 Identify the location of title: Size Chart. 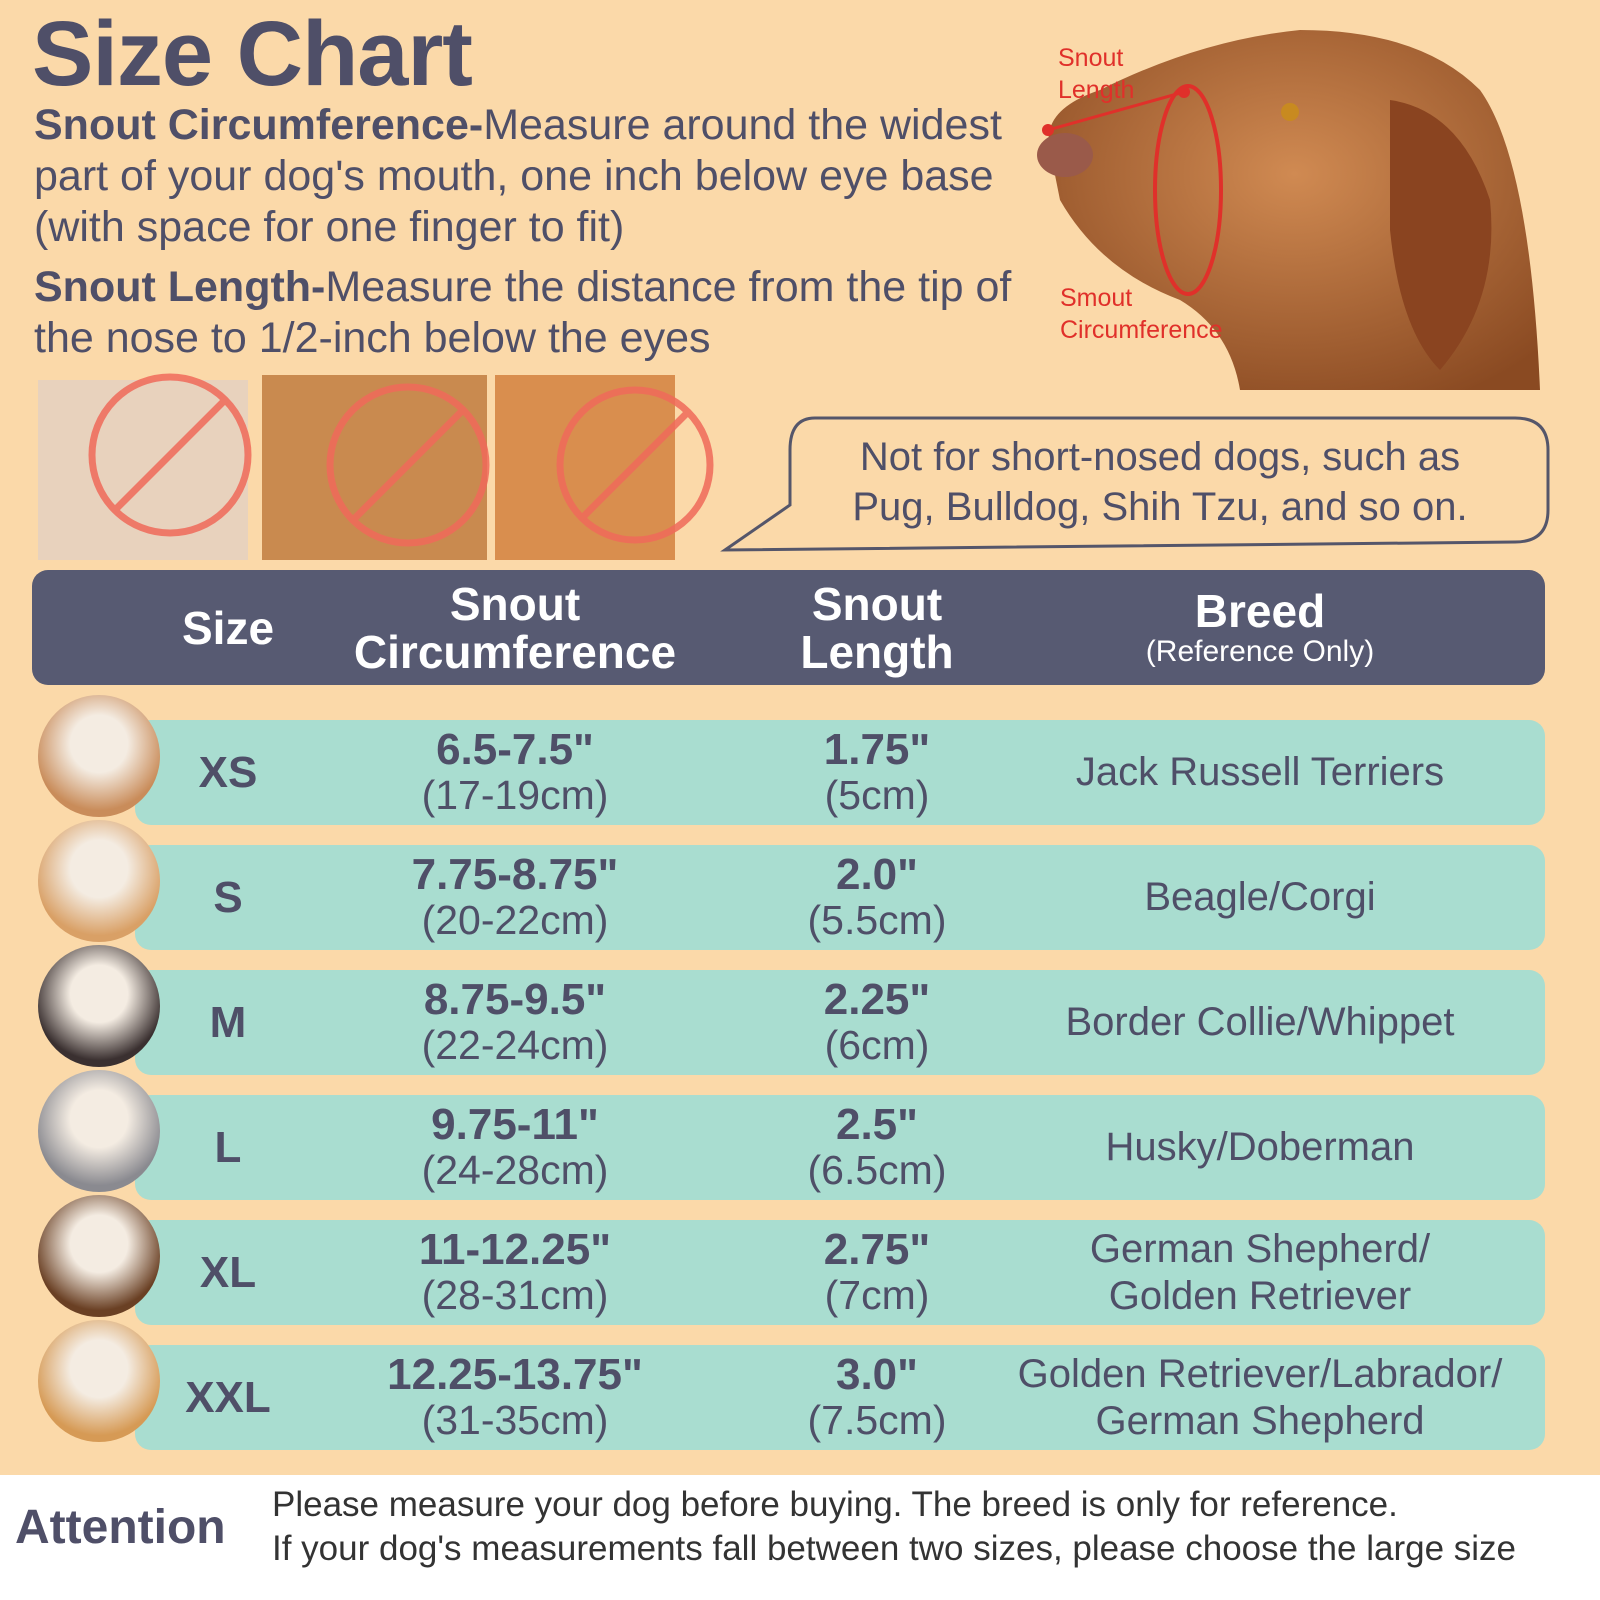
(252, 54).